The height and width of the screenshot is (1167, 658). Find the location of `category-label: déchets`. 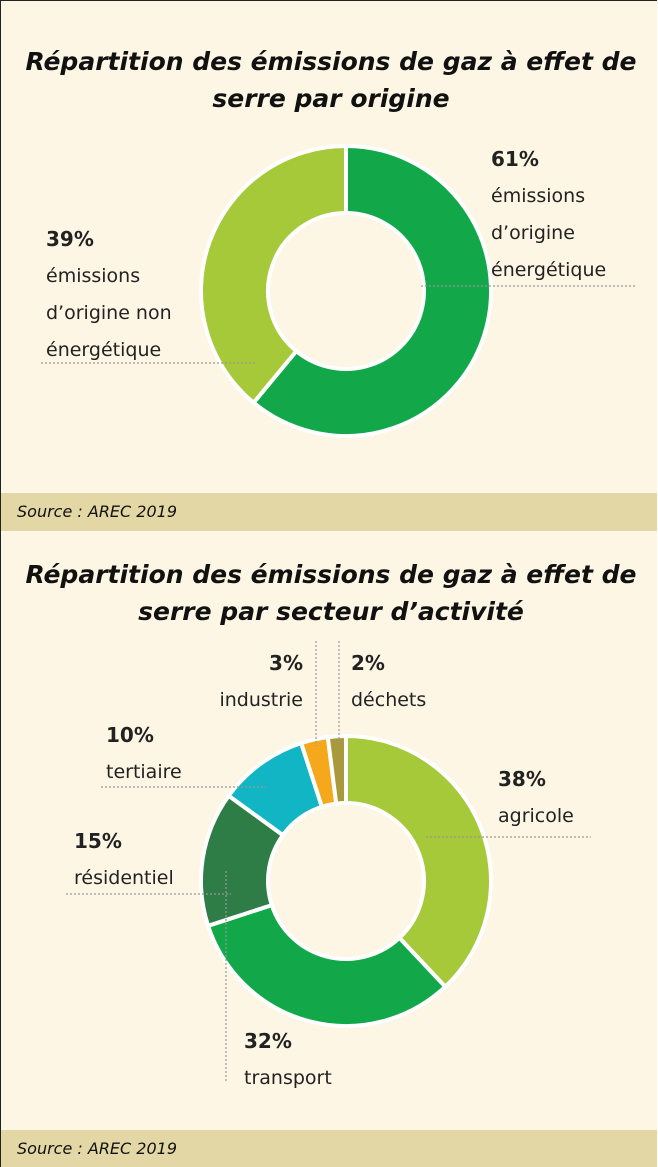

category-label: déchets is located at coordinates (389, 700).